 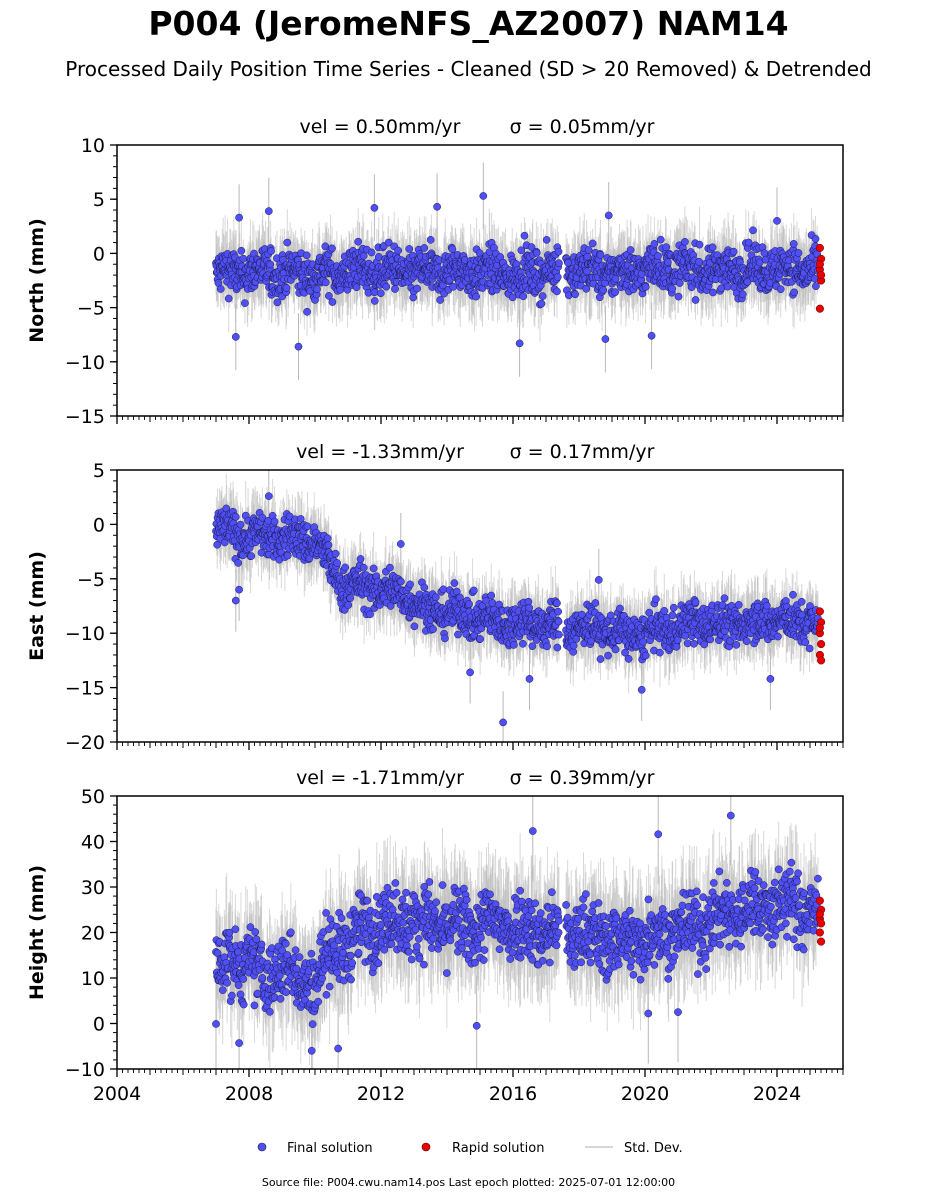 What do you see at coordinates (37, 280) in the screenshot?
I see `y-axis-label: North (mm)` at bounding box center [37, 280].